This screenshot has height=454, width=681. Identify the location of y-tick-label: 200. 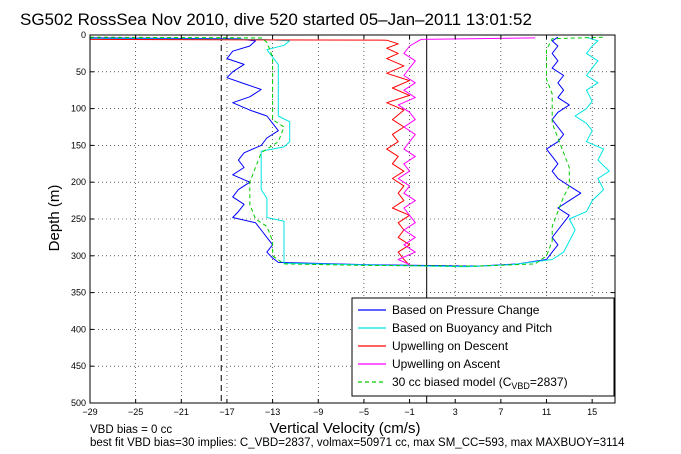
(78, 182).